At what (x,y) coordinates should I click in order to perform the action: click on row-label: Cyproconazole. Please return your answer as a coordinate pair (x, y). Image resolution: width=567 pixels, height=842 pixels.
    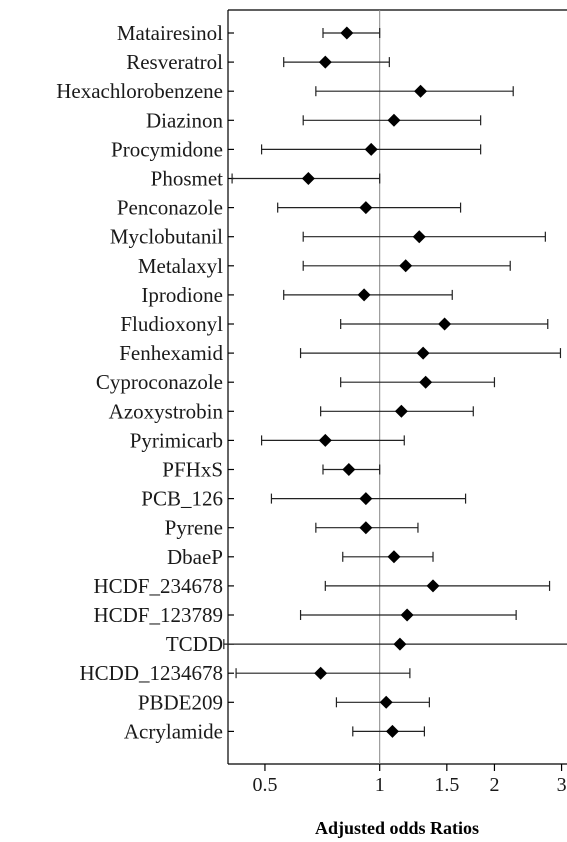
    Looking at the image, I should click on (159, 382).